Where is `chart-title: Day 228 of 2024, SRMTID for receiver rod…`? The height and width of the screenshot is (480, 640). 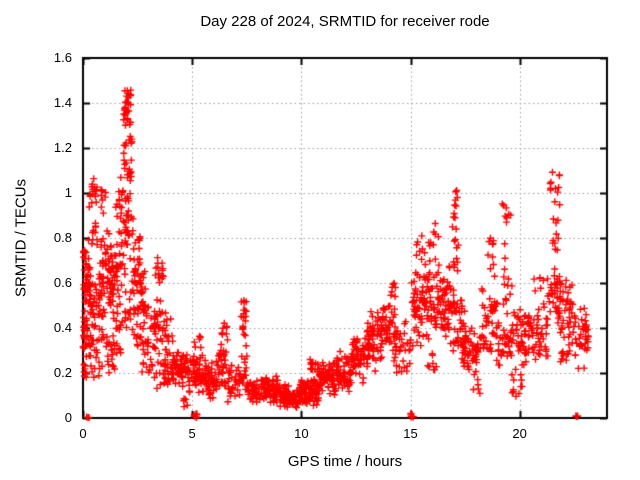 chart-title: Day 228 of 2024, SRMTID for receiver rod… is located at coordinates (345, 21).